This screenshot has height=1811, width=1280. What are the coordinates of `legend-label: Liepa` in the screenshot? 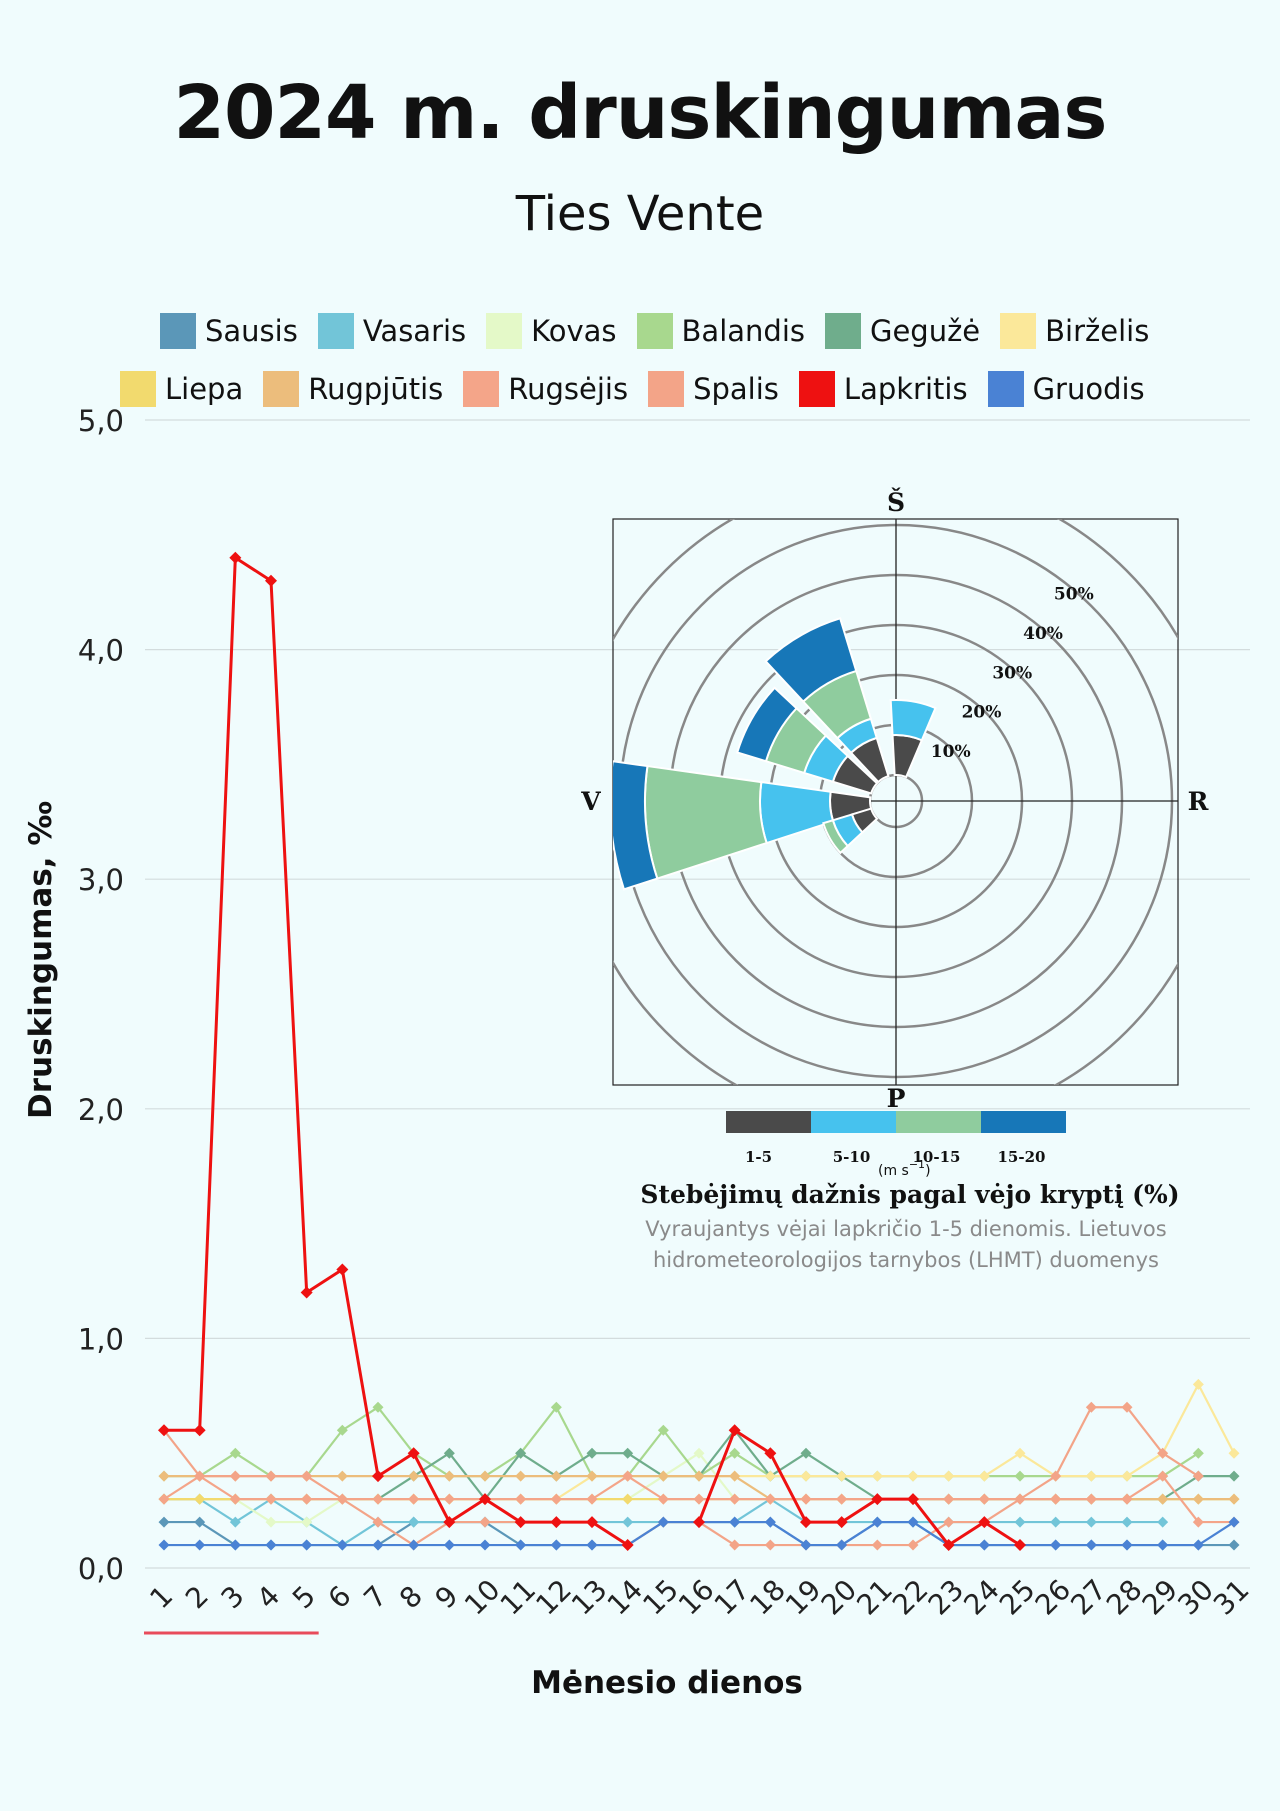 It's located at (204, 389).